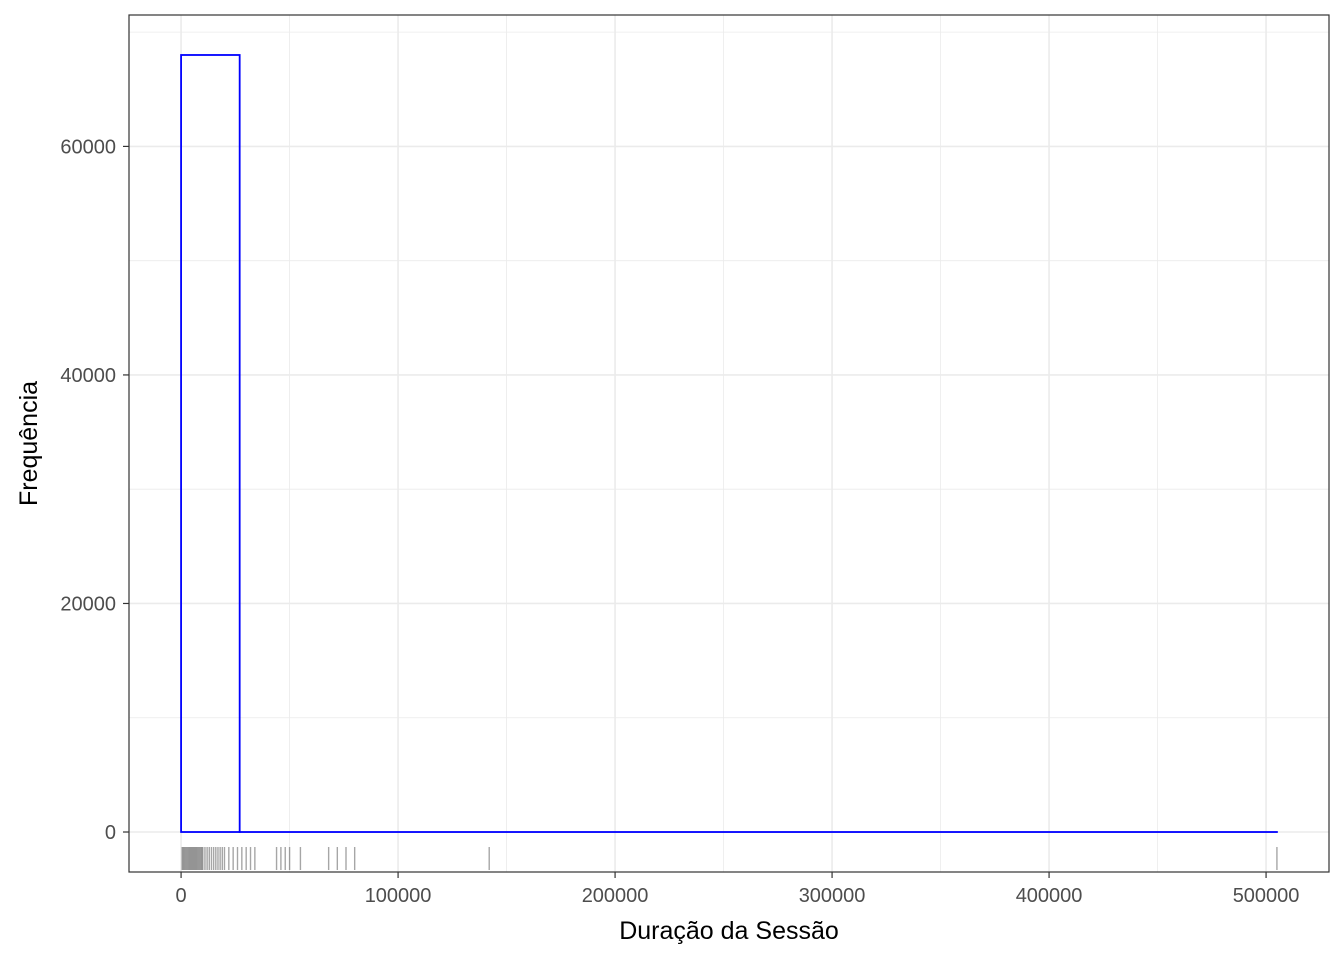 The width and height of the screenshot is (1344, 960). I want to click on x-axis-title: Duração da Sessão, so click(729, 931).